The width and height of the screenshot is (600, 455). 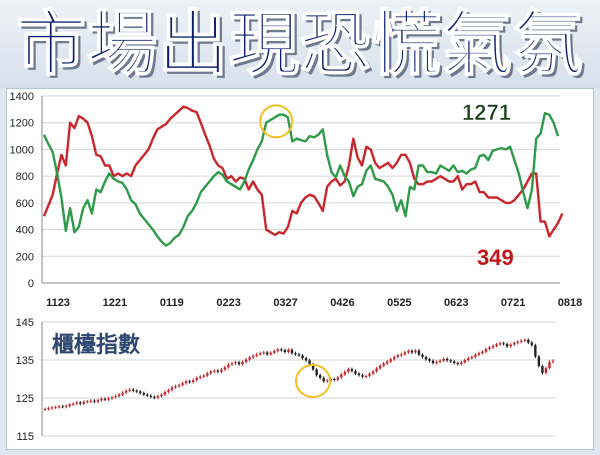 What do you see at coordinates (25, 231) in the screenshot?
I see `y-tick-label: 400` at bounding box center [25, 231].